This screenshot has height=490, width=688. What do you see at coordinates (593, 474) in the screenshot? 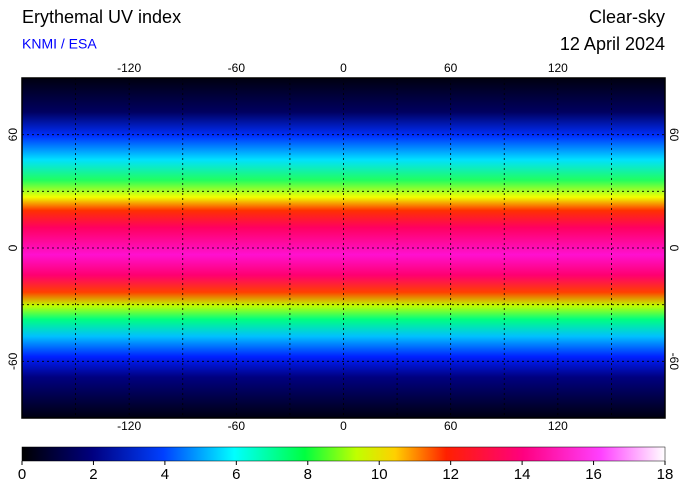
I see `colorbar-tick-label: 16` at bounding box center [593, 474].